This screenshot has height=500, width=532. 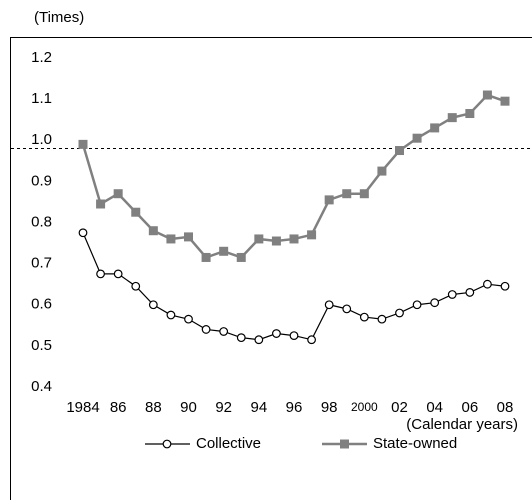 I want to click on x-tick-label: 86, so click(x=118, y=407).